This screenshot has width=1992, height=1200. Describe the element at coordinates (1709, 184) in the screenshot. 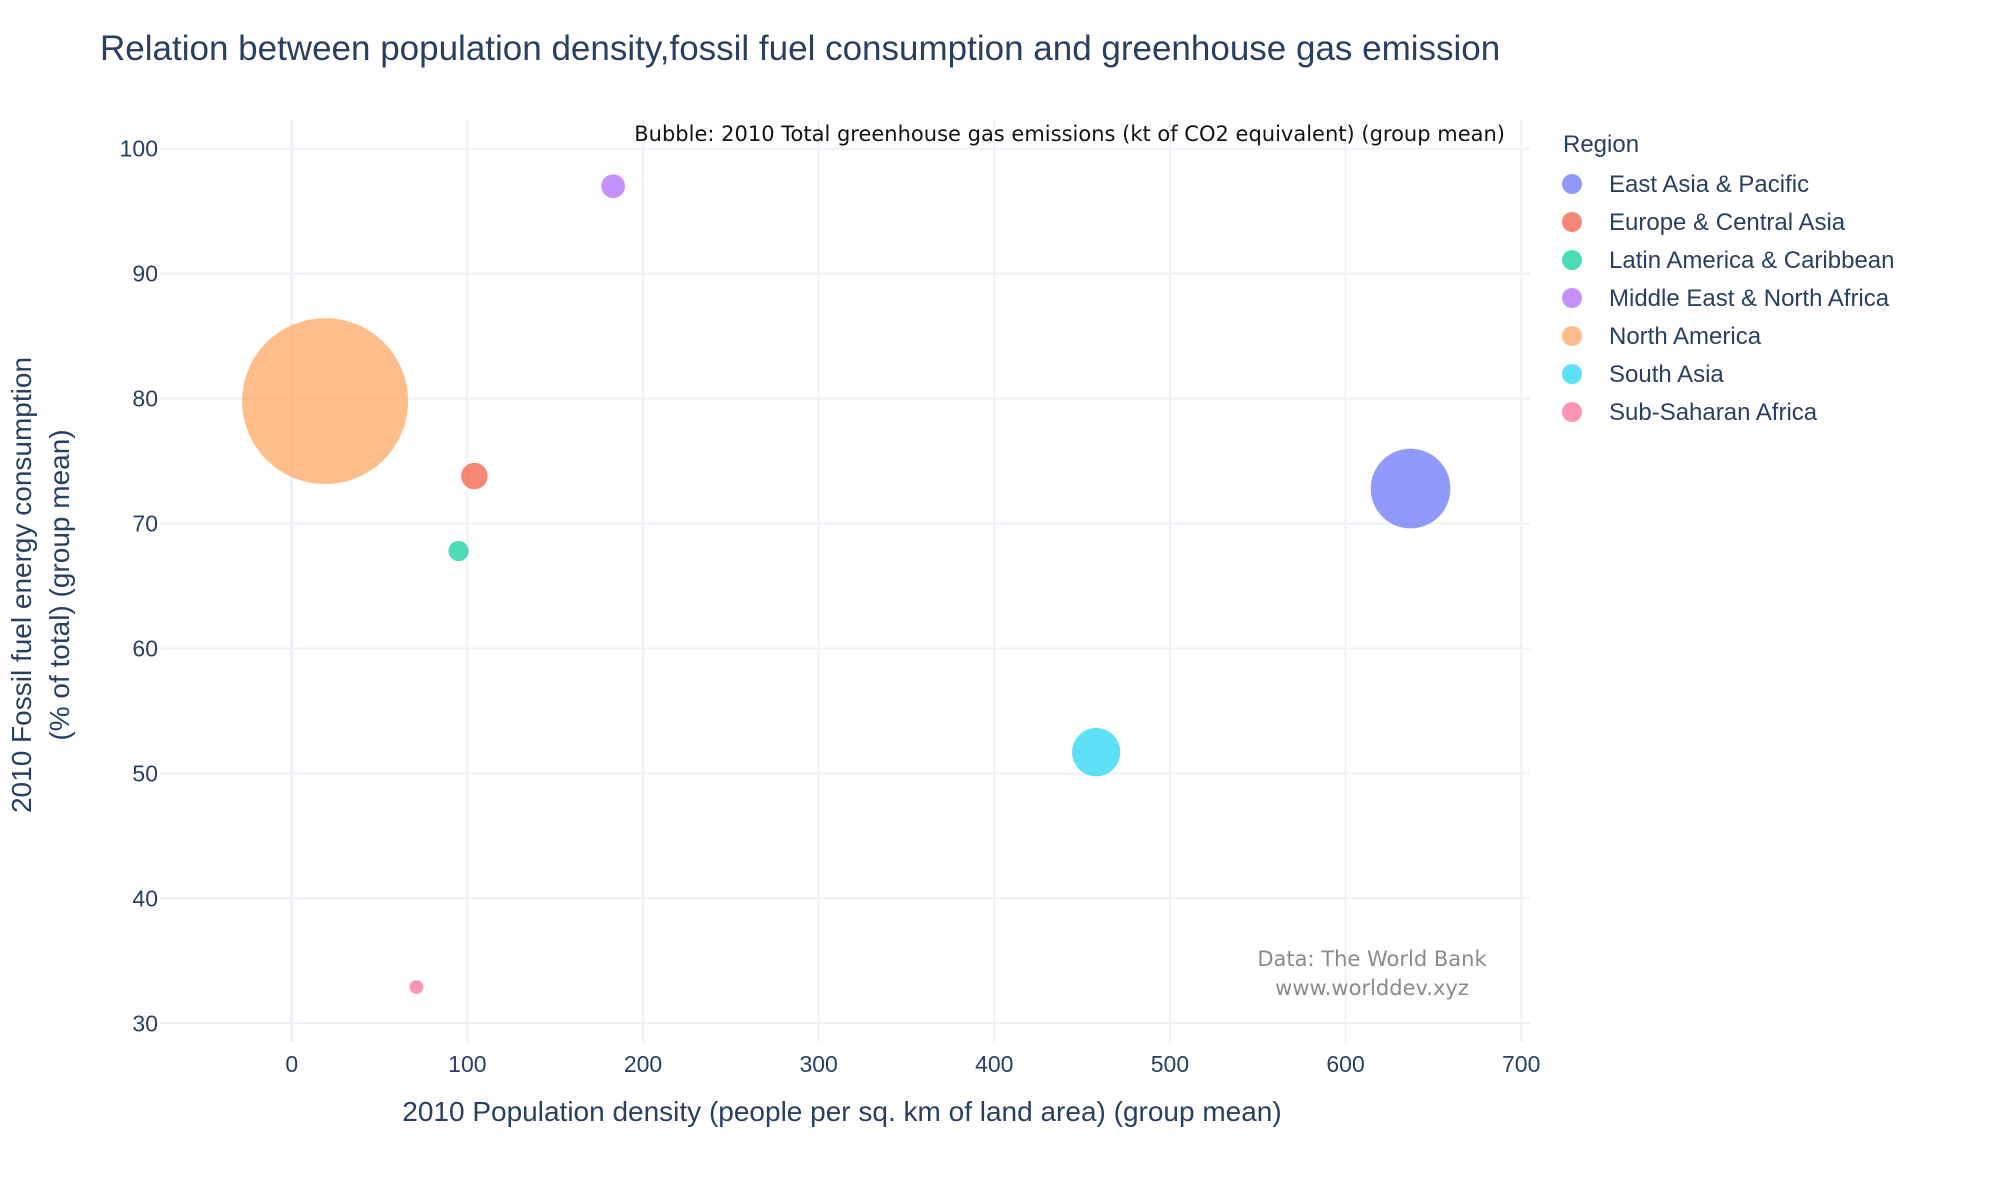

I see `legend-label: East Asia & Pacific` at that location.